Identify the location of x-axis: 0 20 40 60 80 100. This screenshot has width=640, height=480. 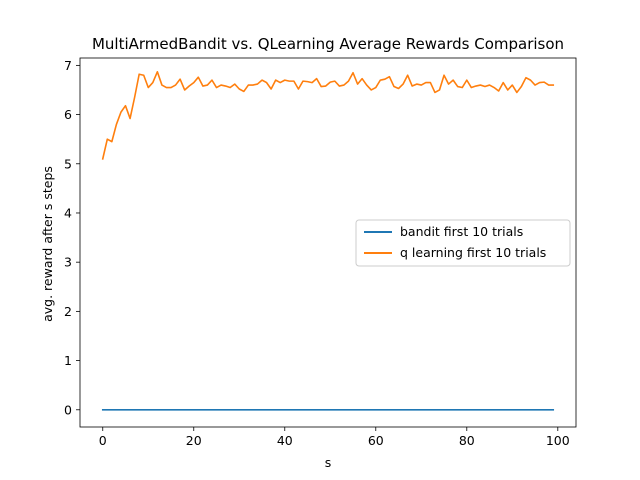
(334, 437).